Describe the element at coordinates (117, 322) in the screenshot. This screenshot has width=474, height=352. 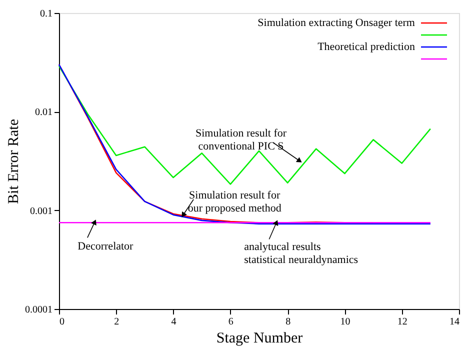
I see `x-tick-label: 2` at that location.